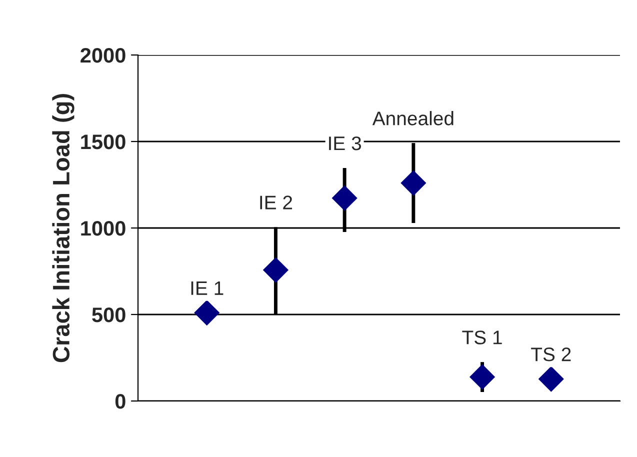 This screenshot has width=637, height=457. I want to click on annotation: Annealed, so click(413, 118).